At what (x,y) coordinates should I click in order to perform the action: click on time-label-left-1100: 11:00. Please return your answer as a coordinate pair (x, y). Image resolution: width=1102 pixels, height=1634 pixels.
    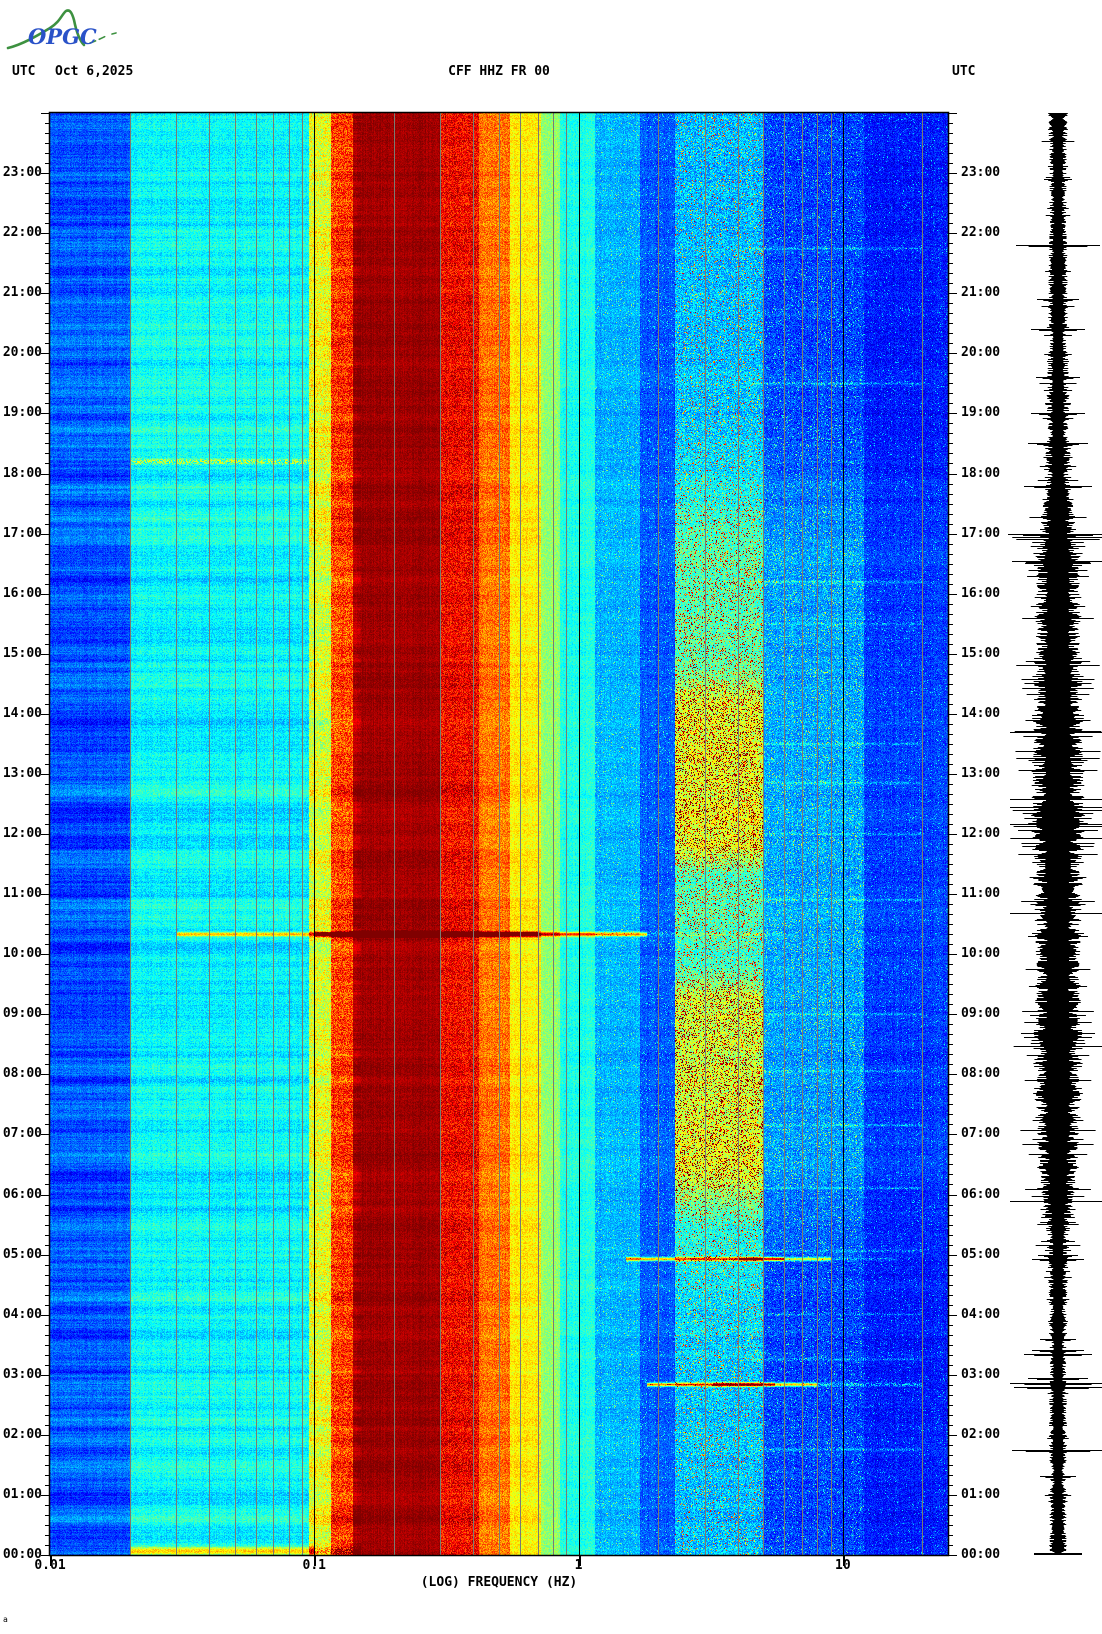
    Looking at the image, I should click on (22, 894).